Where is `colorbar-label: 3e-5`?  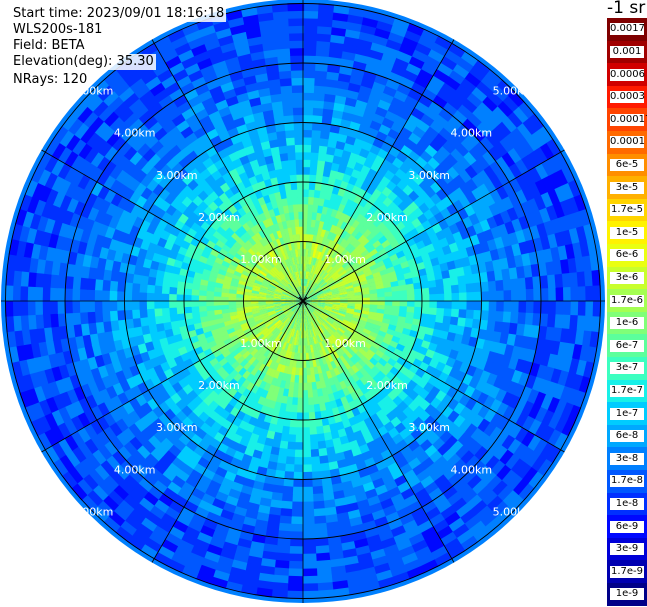 colorbar-label: 3e-5 is located at coordinates (627, 187).